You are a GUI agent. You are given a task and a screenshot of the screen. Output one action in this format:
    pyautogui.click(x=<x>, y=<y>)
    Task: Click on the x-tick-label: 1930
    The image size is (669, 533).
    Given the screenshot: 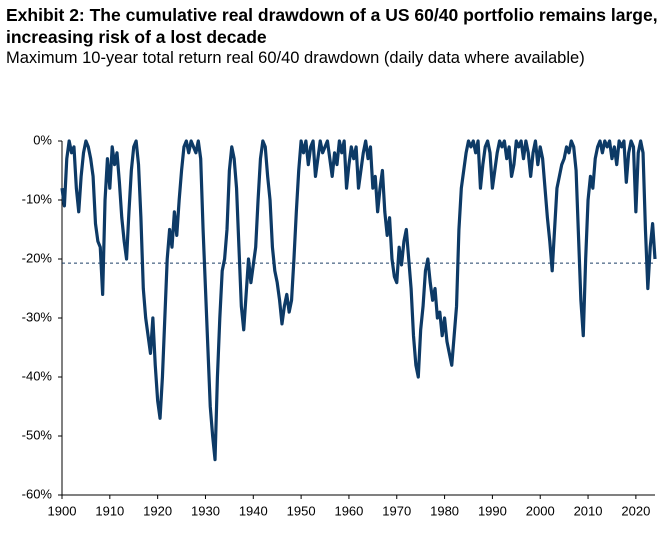 What is the action you would take?
    pyautogui.click(x=205, y=510)
    